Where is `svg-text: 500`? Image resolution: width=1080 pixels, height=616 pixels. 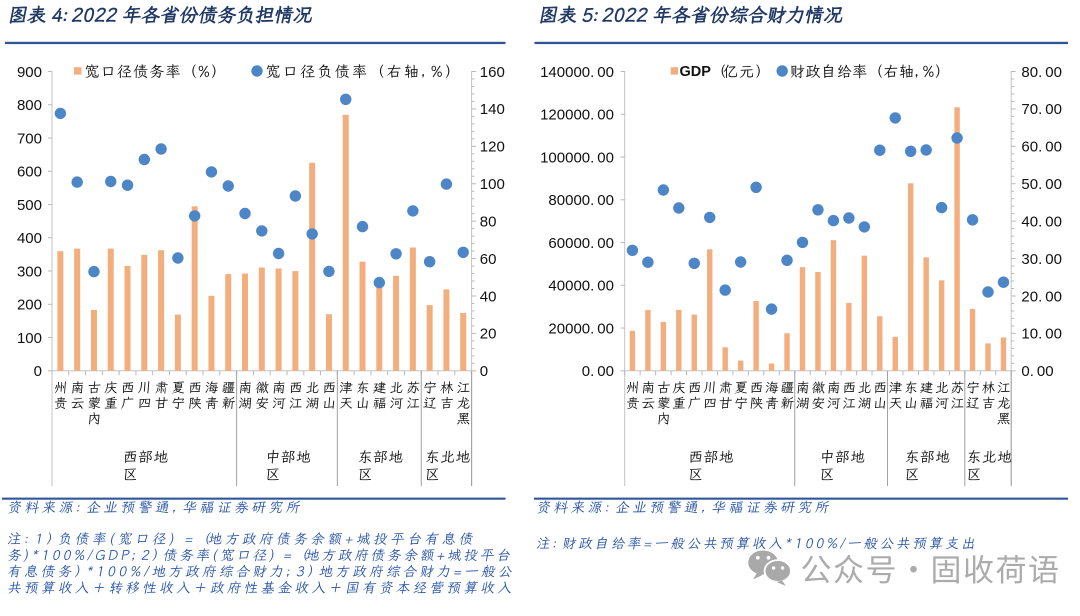
svg-text: 500 is located at coordinates (29, 205).